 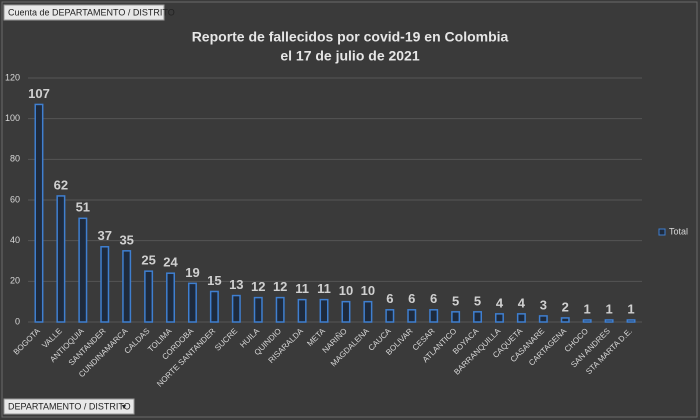 I want to click on legend-swatch, so click(x=662, y=232).